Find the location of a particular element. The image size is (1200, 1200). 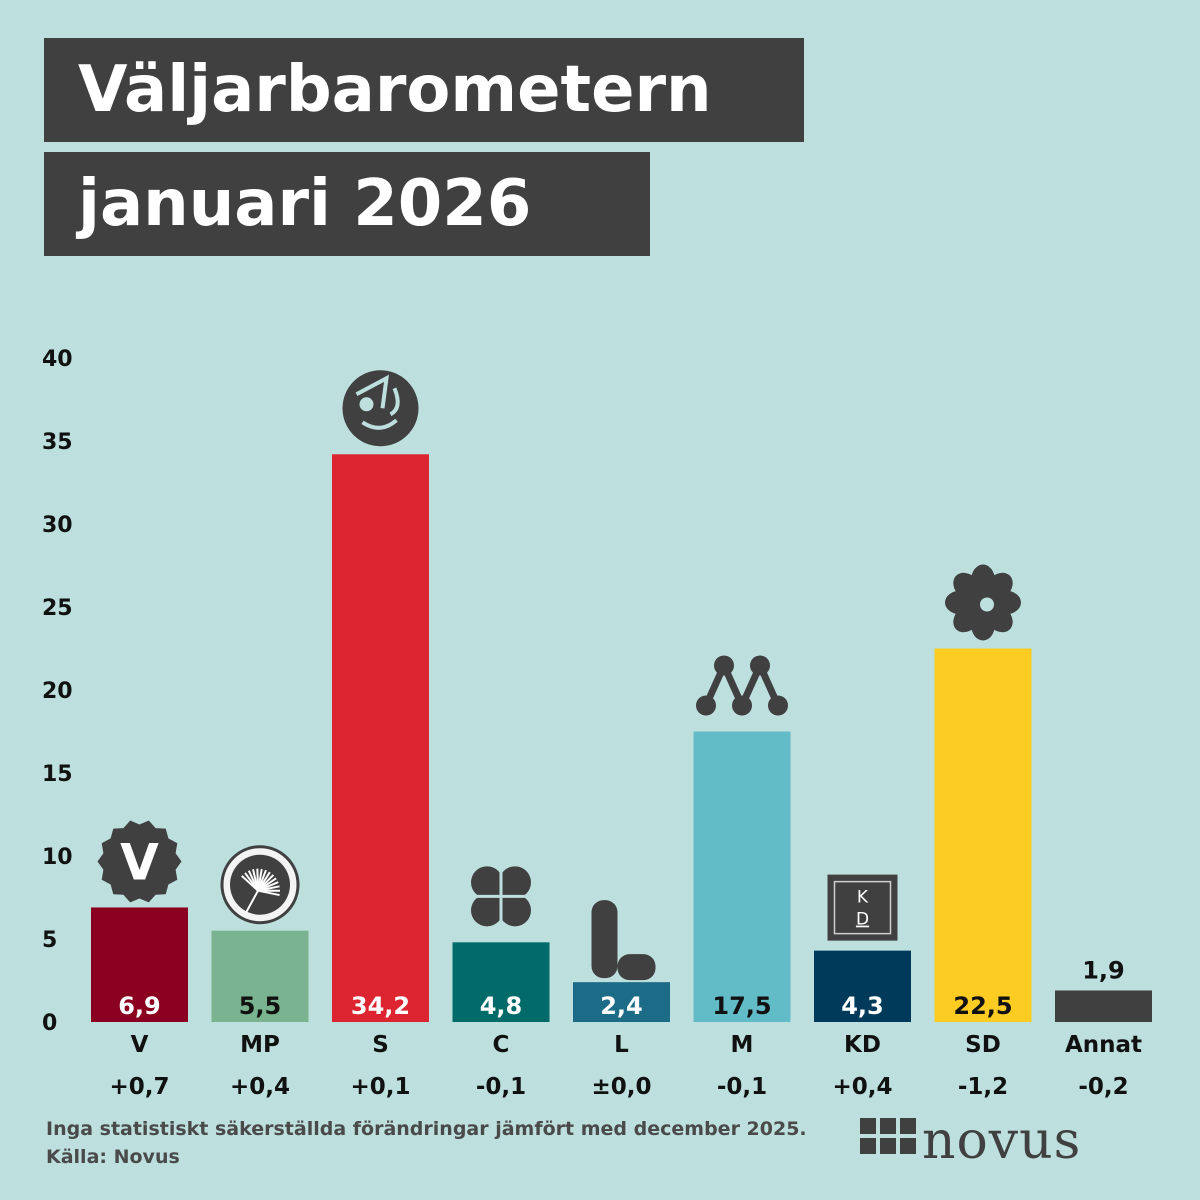

y-tick-label: 10 is located at coordinates (57, 857).